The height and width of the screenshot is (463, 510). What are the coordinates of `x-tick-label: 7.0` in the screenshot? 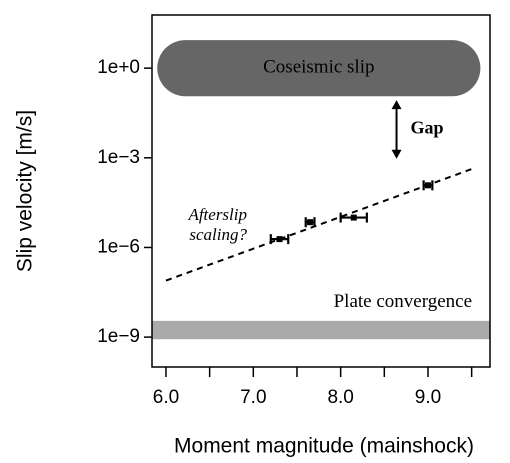 It's located at (253, 397).